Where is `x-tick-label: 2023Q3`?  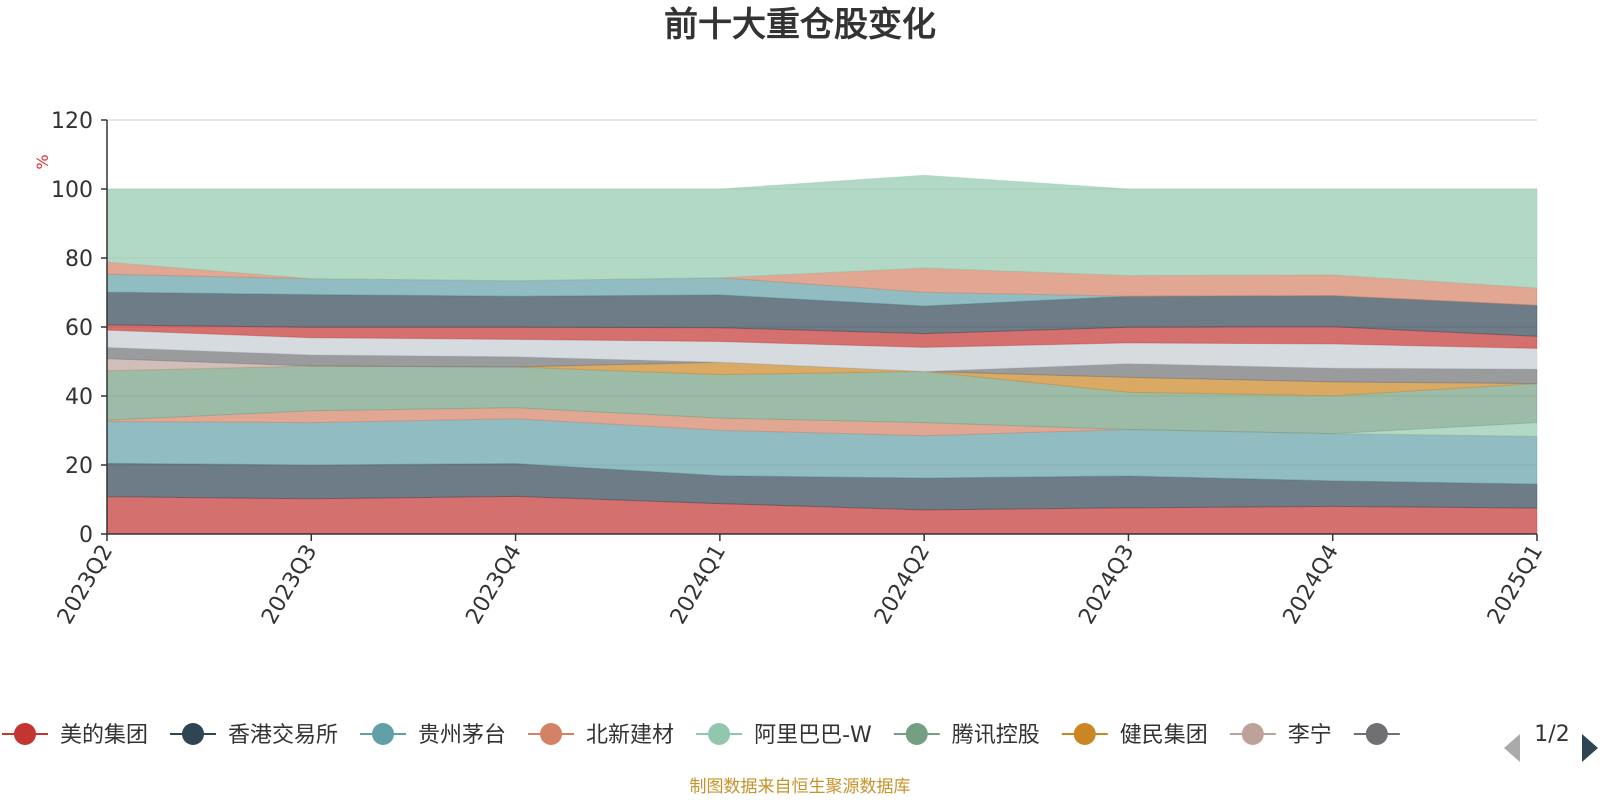 x-tick-label: 2023Q3 is located at coordinates (289, 585).